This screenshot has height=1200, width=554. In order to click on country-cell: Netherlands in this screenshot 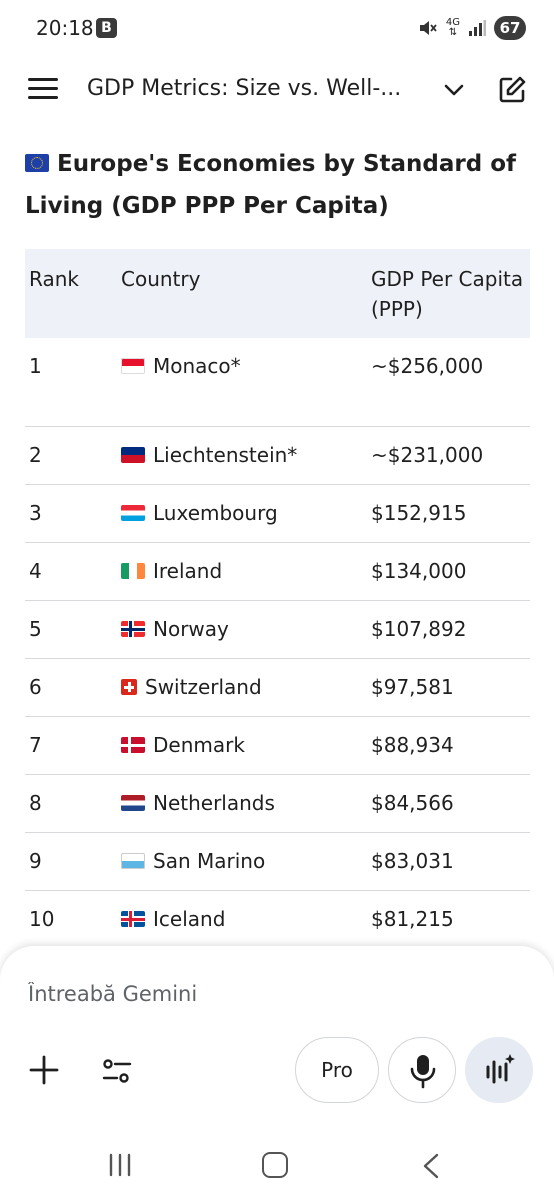, I will do `click(198, 803)`.